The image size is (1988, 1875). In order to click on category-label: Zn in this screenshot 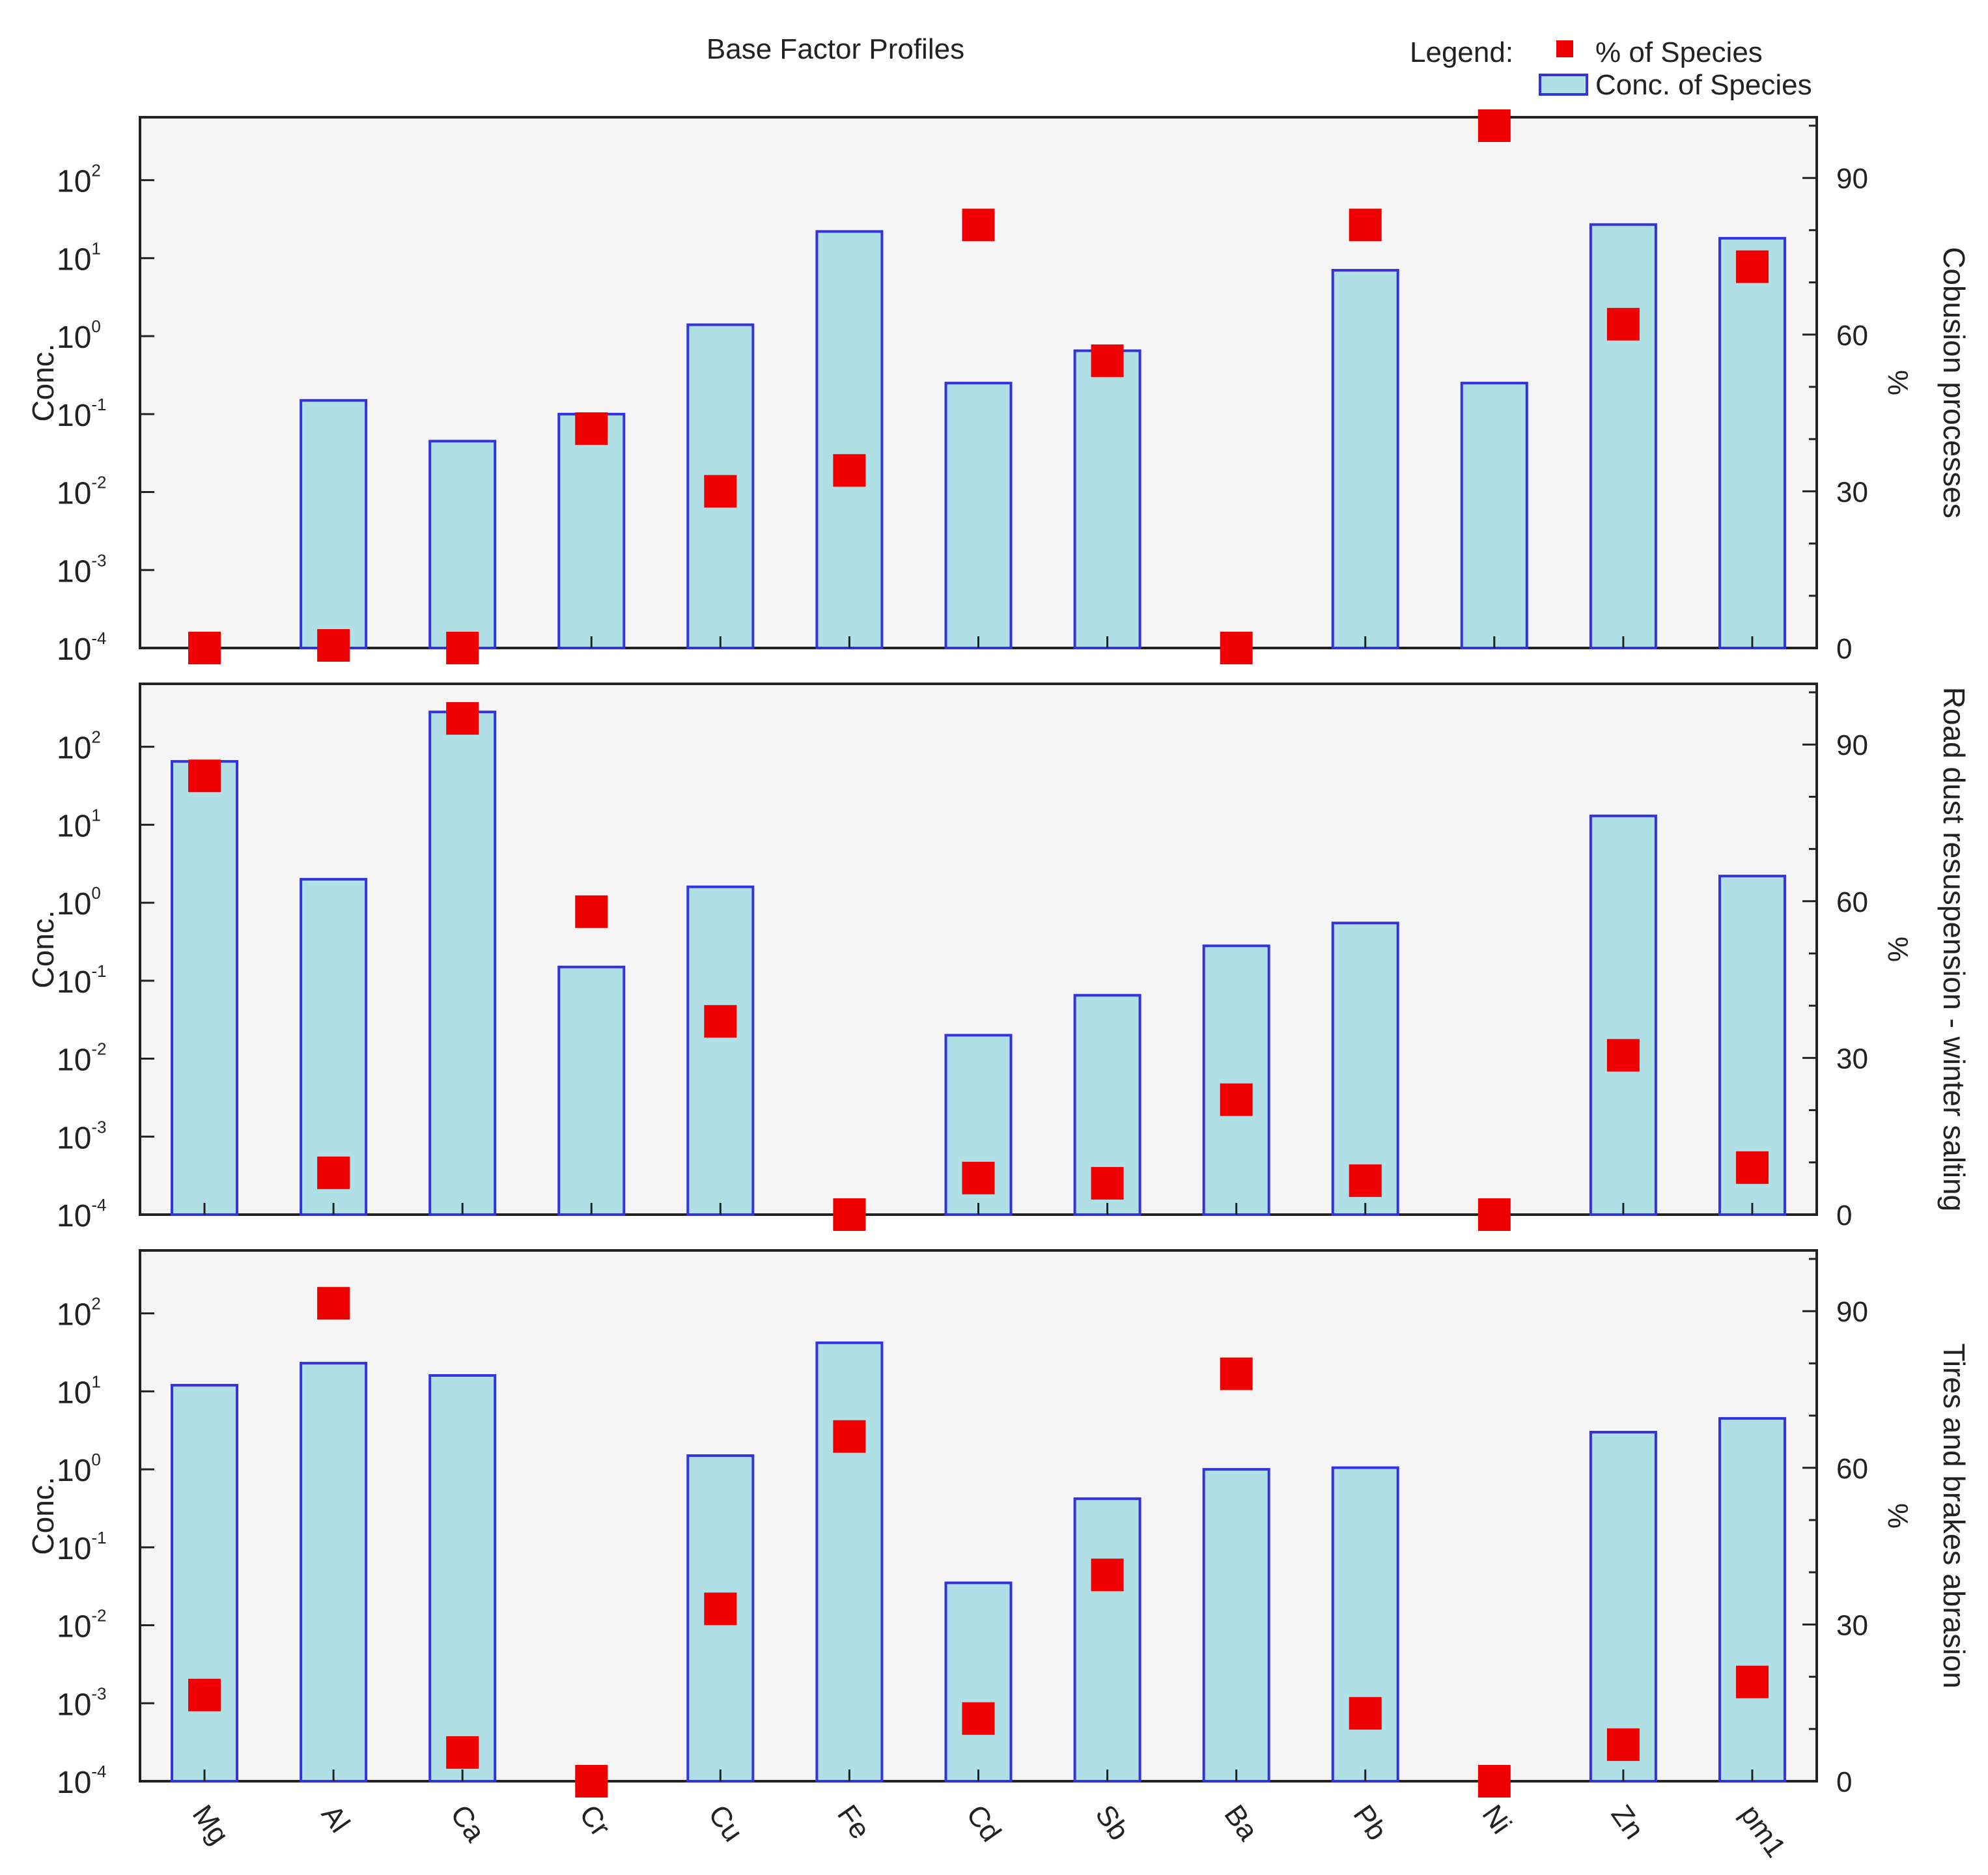, I will do `click(1628, 1822)`.